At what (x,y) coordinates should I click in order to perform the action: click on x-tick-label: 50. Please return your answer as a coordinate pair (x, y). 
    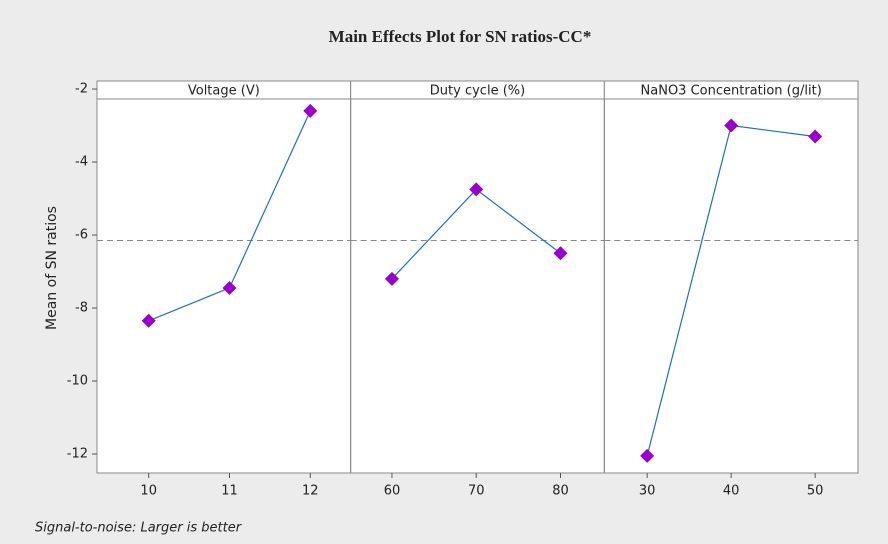
    Looking at the image, I should click on (815, 491).